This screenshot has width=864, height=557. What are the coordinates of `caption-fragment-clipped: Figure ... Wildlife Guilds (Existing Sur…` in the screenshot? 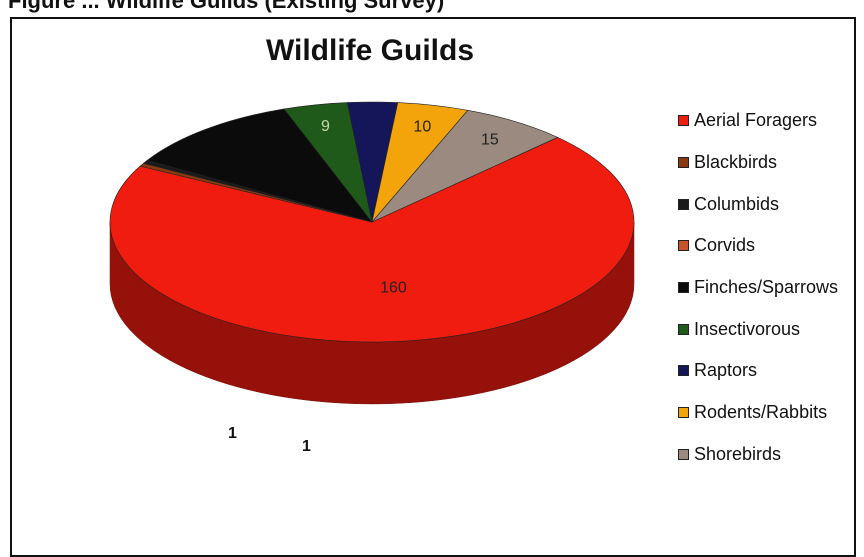 It's located at (226, 6).